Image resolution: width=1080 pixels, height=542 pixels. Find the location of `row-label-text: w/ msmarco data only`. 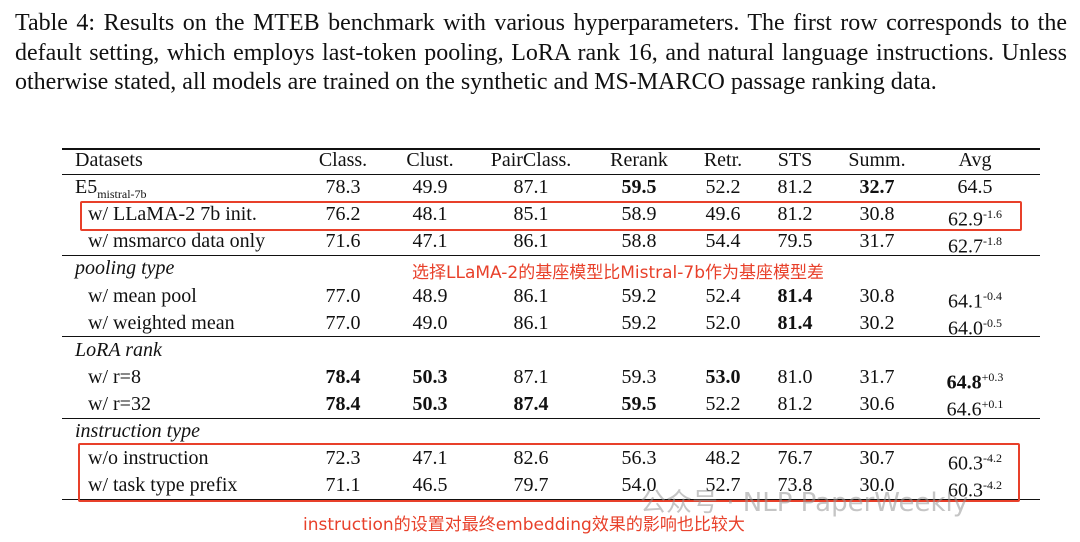

row-label-text: w/ msmarco data only is located at coordinates (177, 241).